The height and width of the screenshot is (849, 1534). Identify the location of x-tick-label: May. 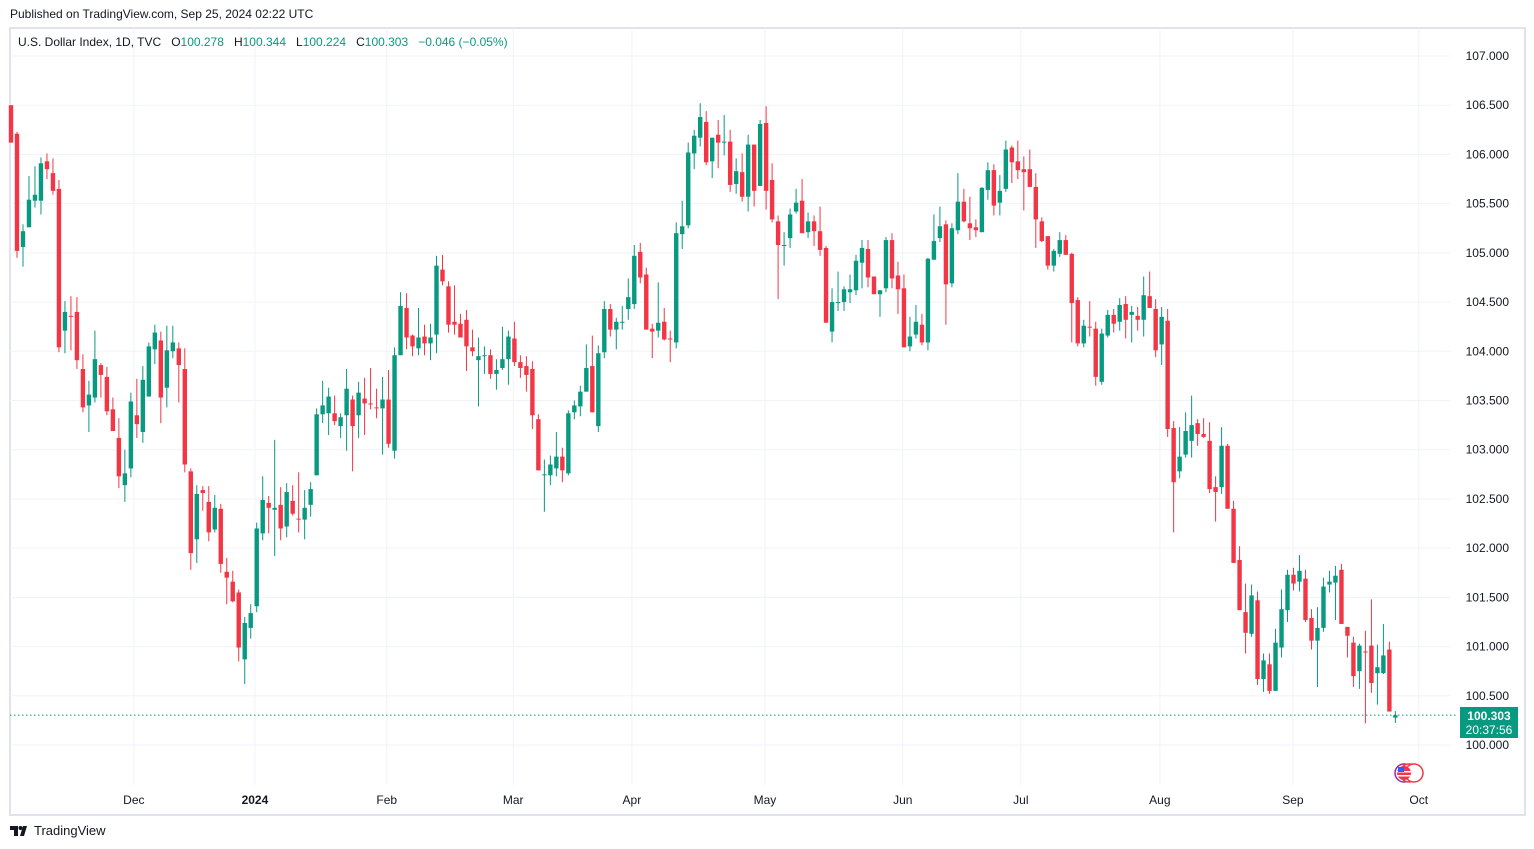
(765, 800).